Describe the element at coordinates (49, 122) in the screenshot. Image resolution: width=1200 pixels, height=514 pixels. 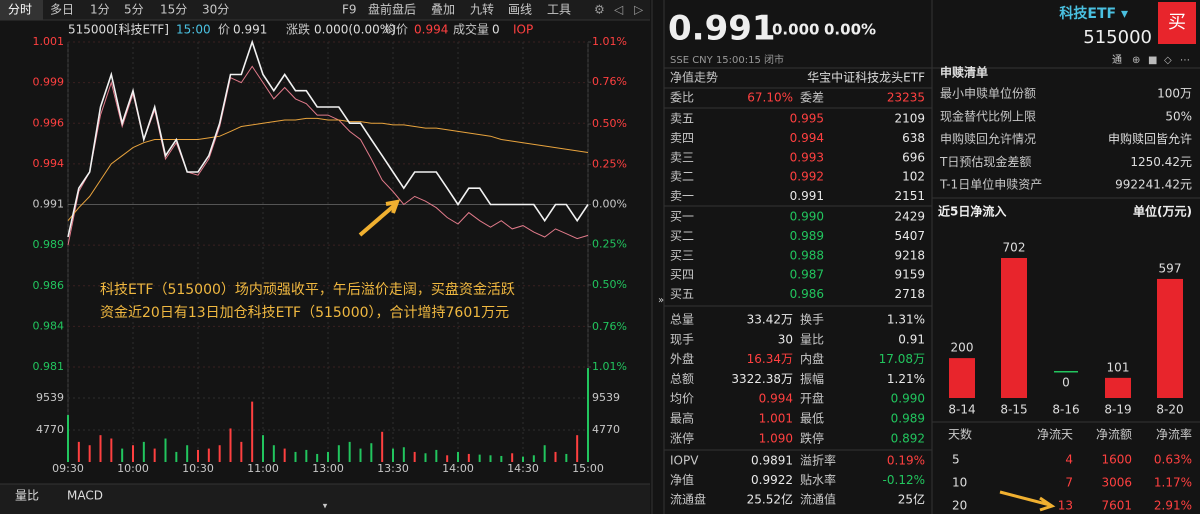
I see `y-tick-label: 0.996` at that location.